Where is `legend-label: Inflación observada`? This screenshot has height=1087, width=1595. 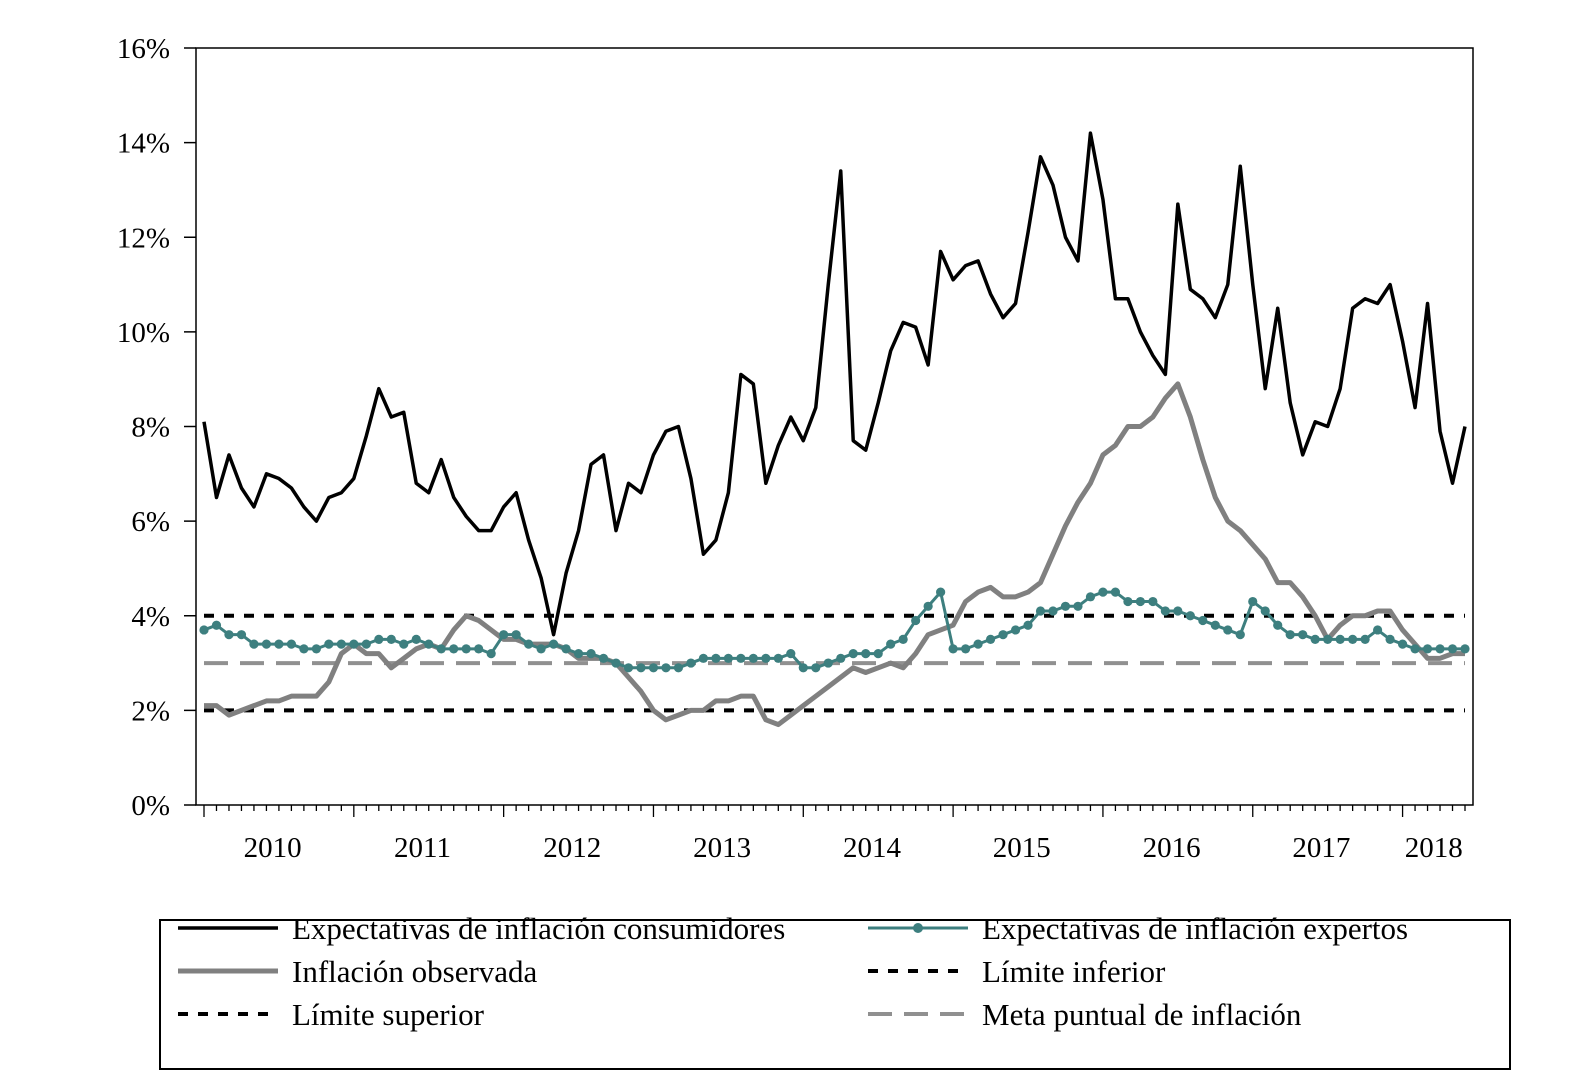
legend-label: Inflación observada is located at coordinates (415, 971).